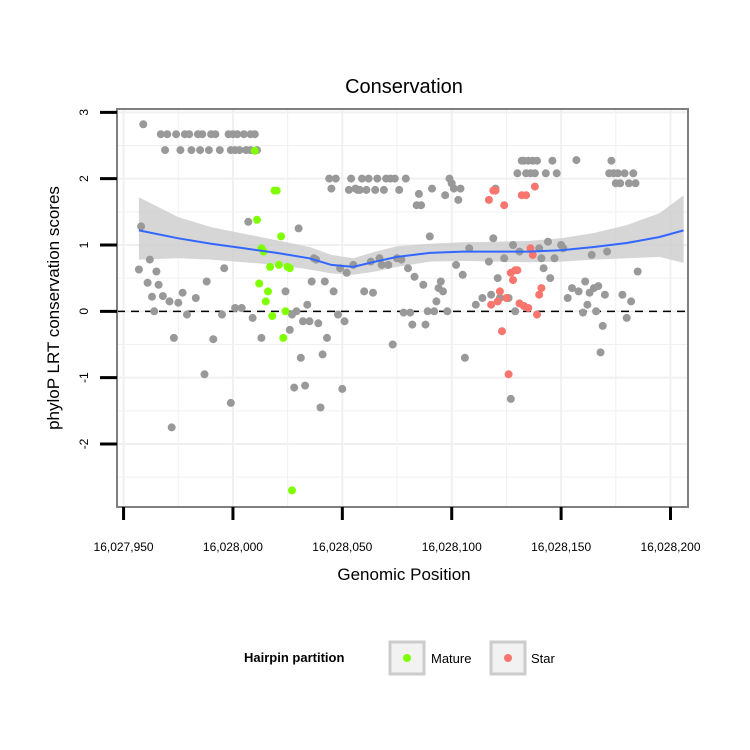 Image resolution: width=750 pixels, height=750 pixels. I want to click on x-axis-title: Genomic Position, so click(403, 574).